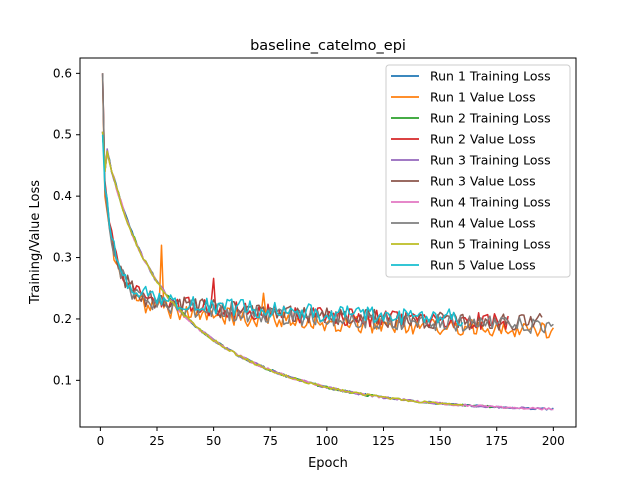 The width and height of the screenshot is (640, 480). I want to click on y-tick-label: 0.5, so click(62, 135).